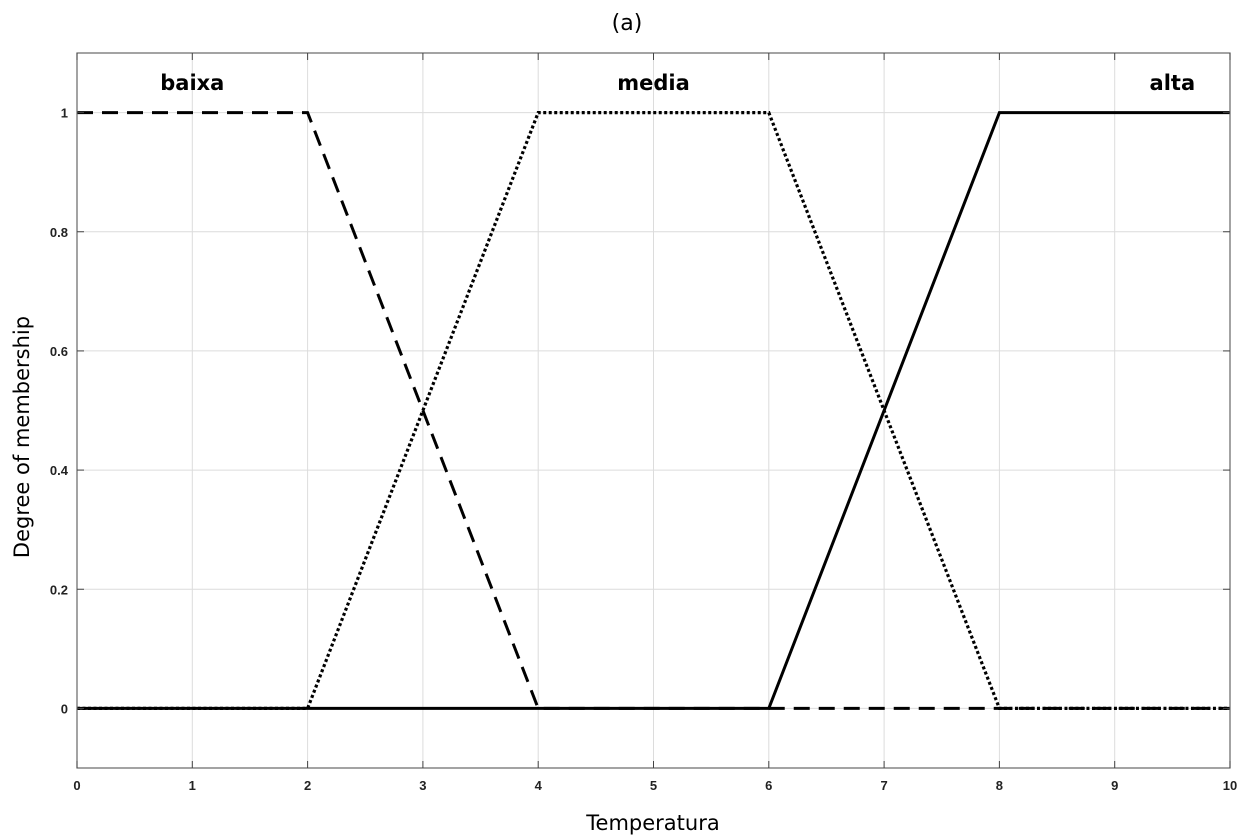 The image size is (1253, 839). Describe the element at coordinates (627, 23) in the screenshot. I see `chart-title: (a)` at that location.